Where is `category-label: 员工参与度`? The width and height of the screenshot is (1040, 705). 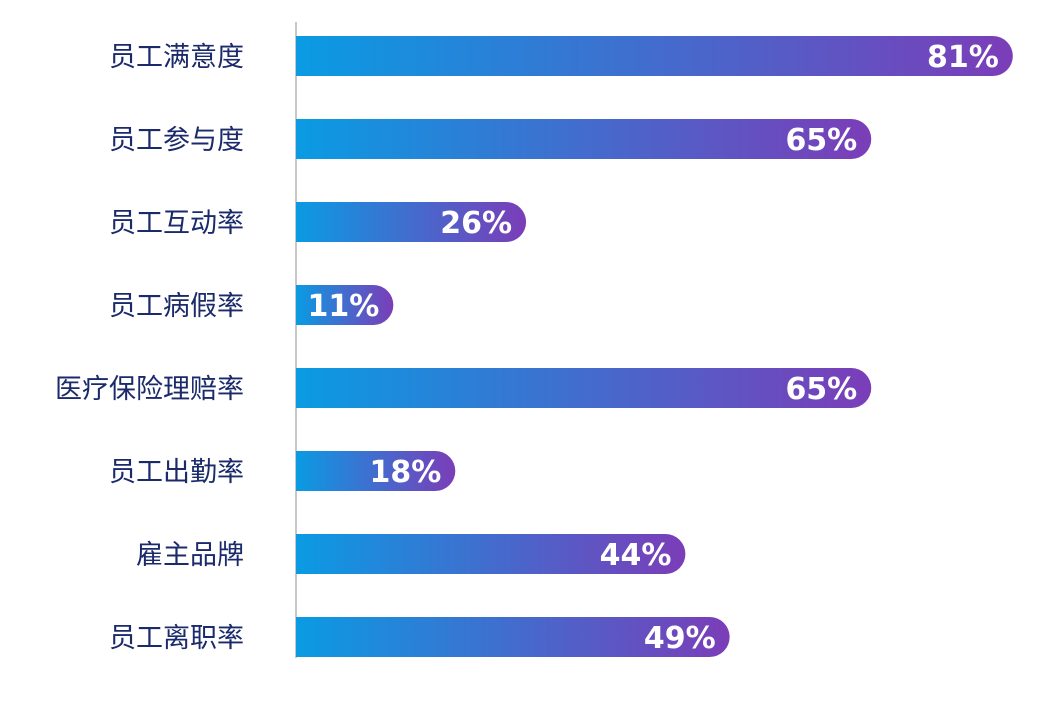 category-label: 员工参与度 is located at coordinates (176, 140).